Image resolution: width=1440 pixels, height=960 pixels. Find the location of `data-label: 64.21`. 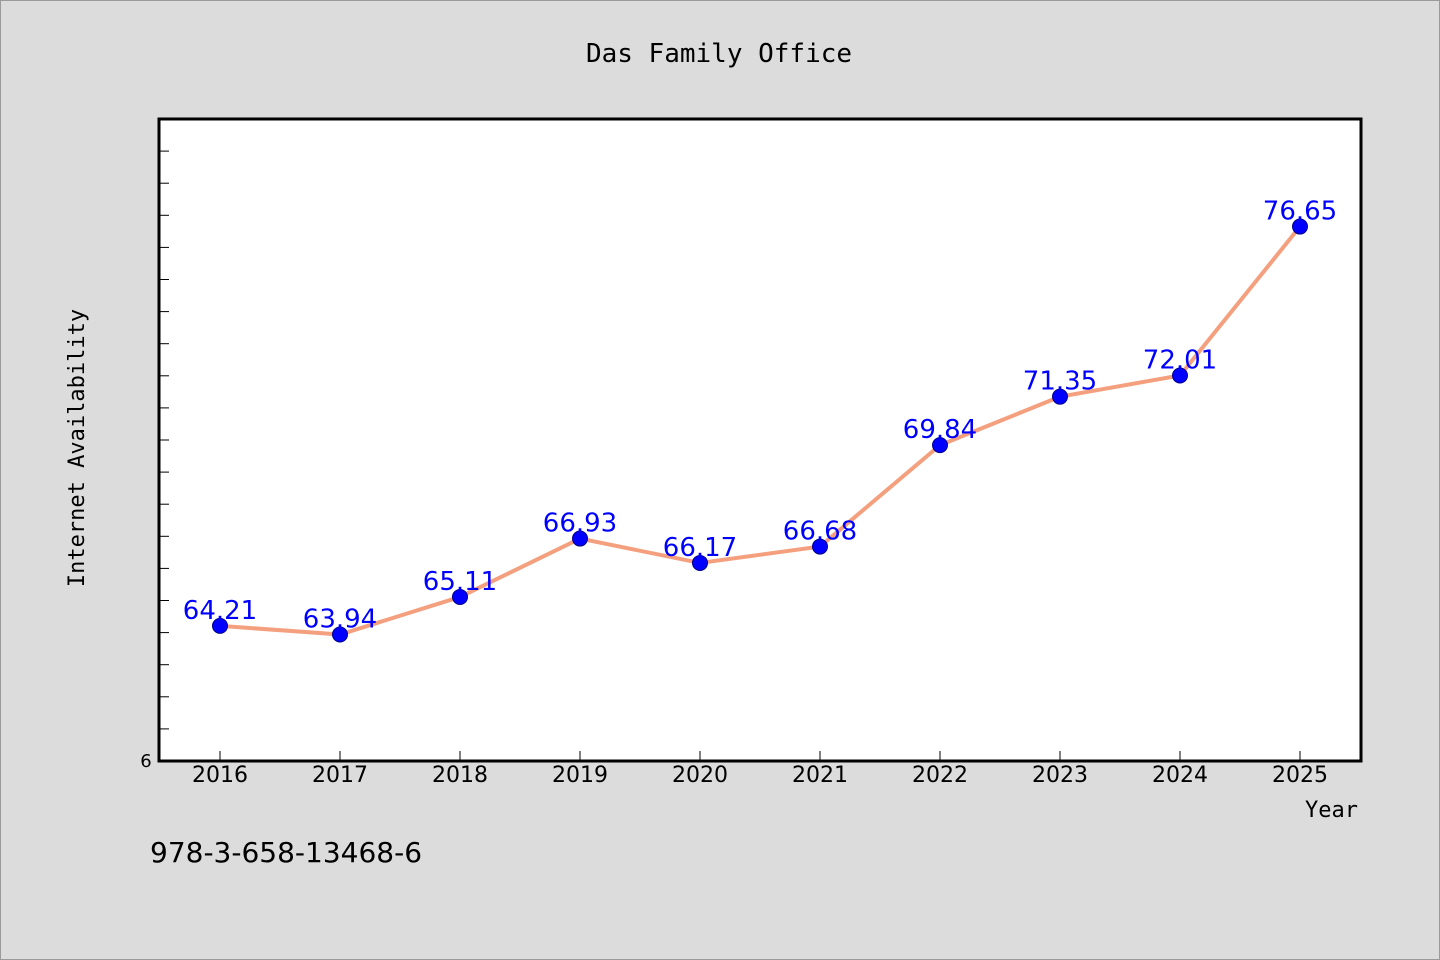

data-label: 64.21 is located at coordinates (220, 611).